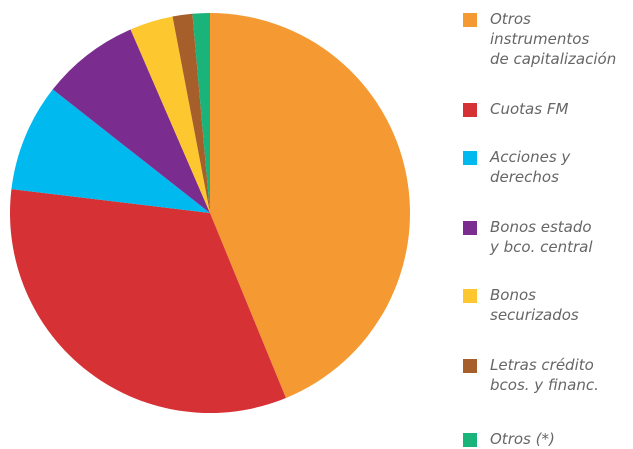 This screenshot has width=633, height=449. I want to click on legend-item: Bonos securizados, so click(521, 305).